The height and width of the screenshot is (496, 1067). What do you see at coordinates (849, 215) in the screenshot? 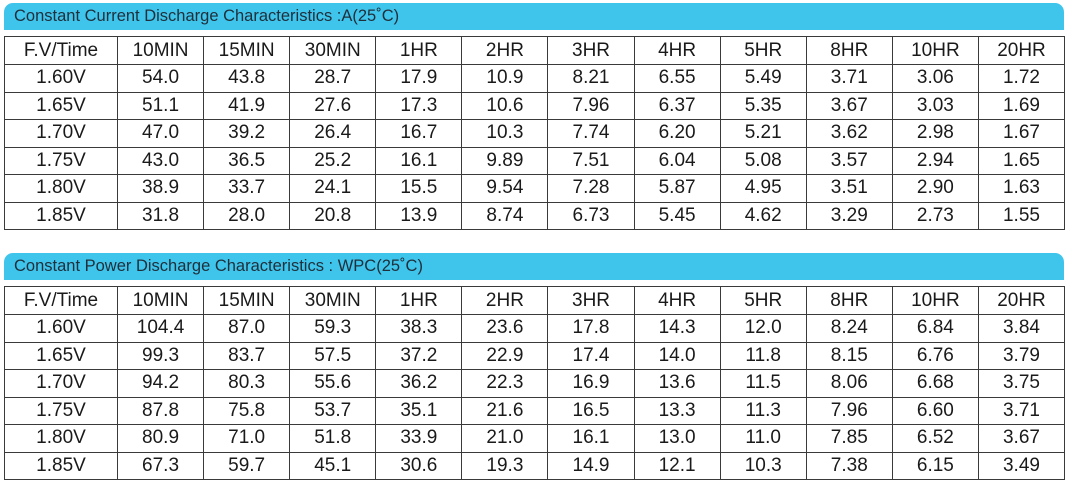
I see `value-cell: 3.29` at bounding box center [849, 215].